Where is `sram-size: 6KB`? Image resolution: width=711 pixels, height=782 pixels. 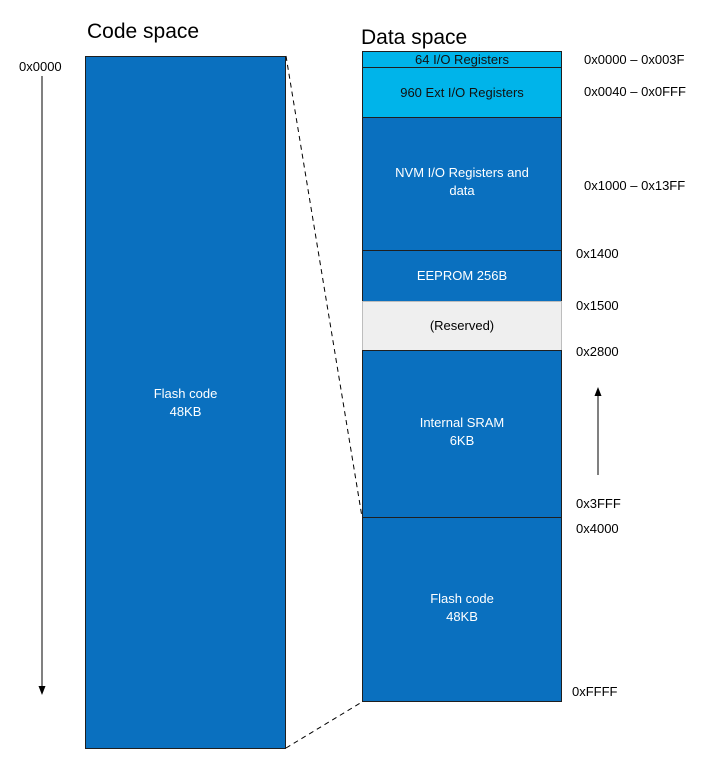
sram-size: 6KB is located at coordinates (462, 440).